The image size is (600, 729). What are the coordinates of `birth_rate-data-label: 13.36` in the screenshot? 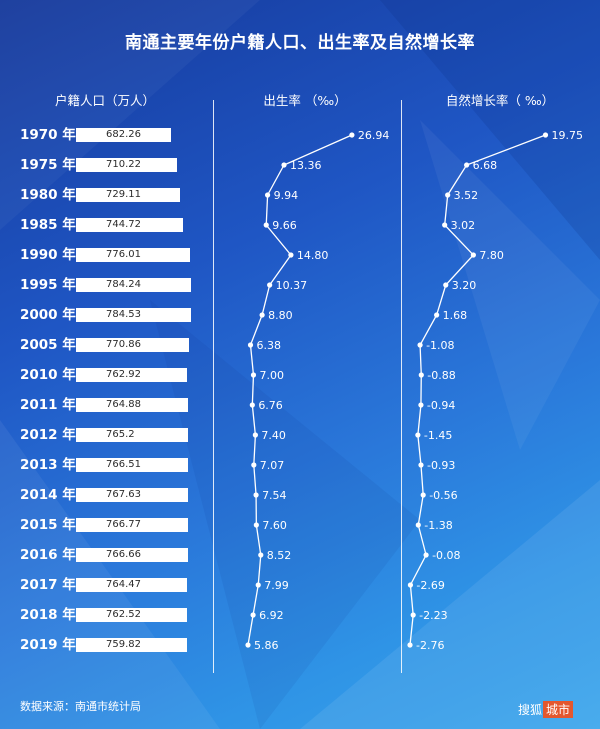 It's located at (306, 165).